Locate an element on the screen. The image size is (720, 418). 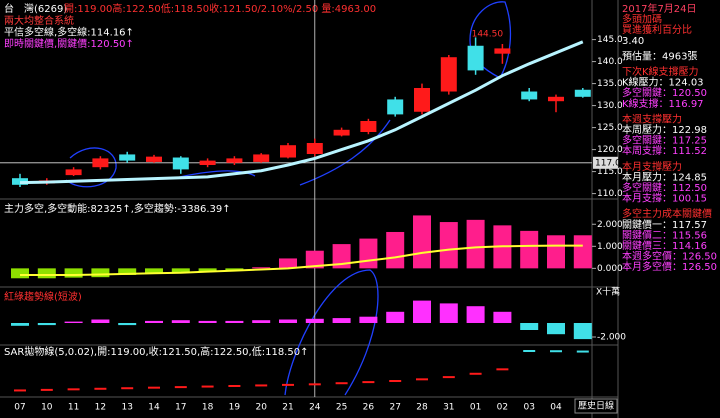
x-tick-label: 13 is located at coordinates (126, 408).